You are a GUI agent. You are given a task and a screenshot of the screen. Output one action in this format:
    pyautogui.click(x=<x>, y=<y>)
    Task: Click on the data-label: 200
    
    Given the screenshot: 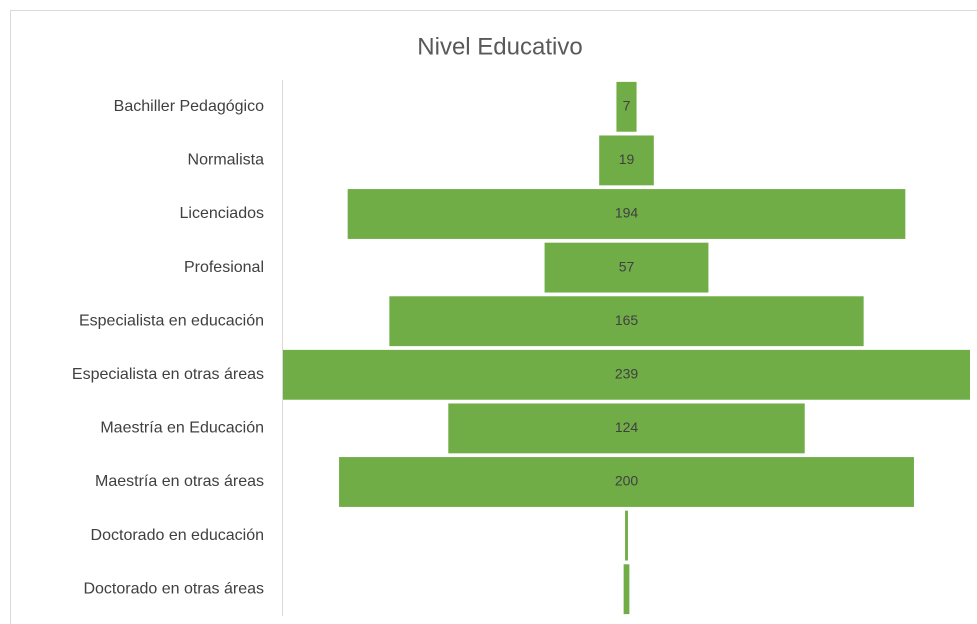 What is the action you would take?
    pyautogui.click(x=627, y=481)
    